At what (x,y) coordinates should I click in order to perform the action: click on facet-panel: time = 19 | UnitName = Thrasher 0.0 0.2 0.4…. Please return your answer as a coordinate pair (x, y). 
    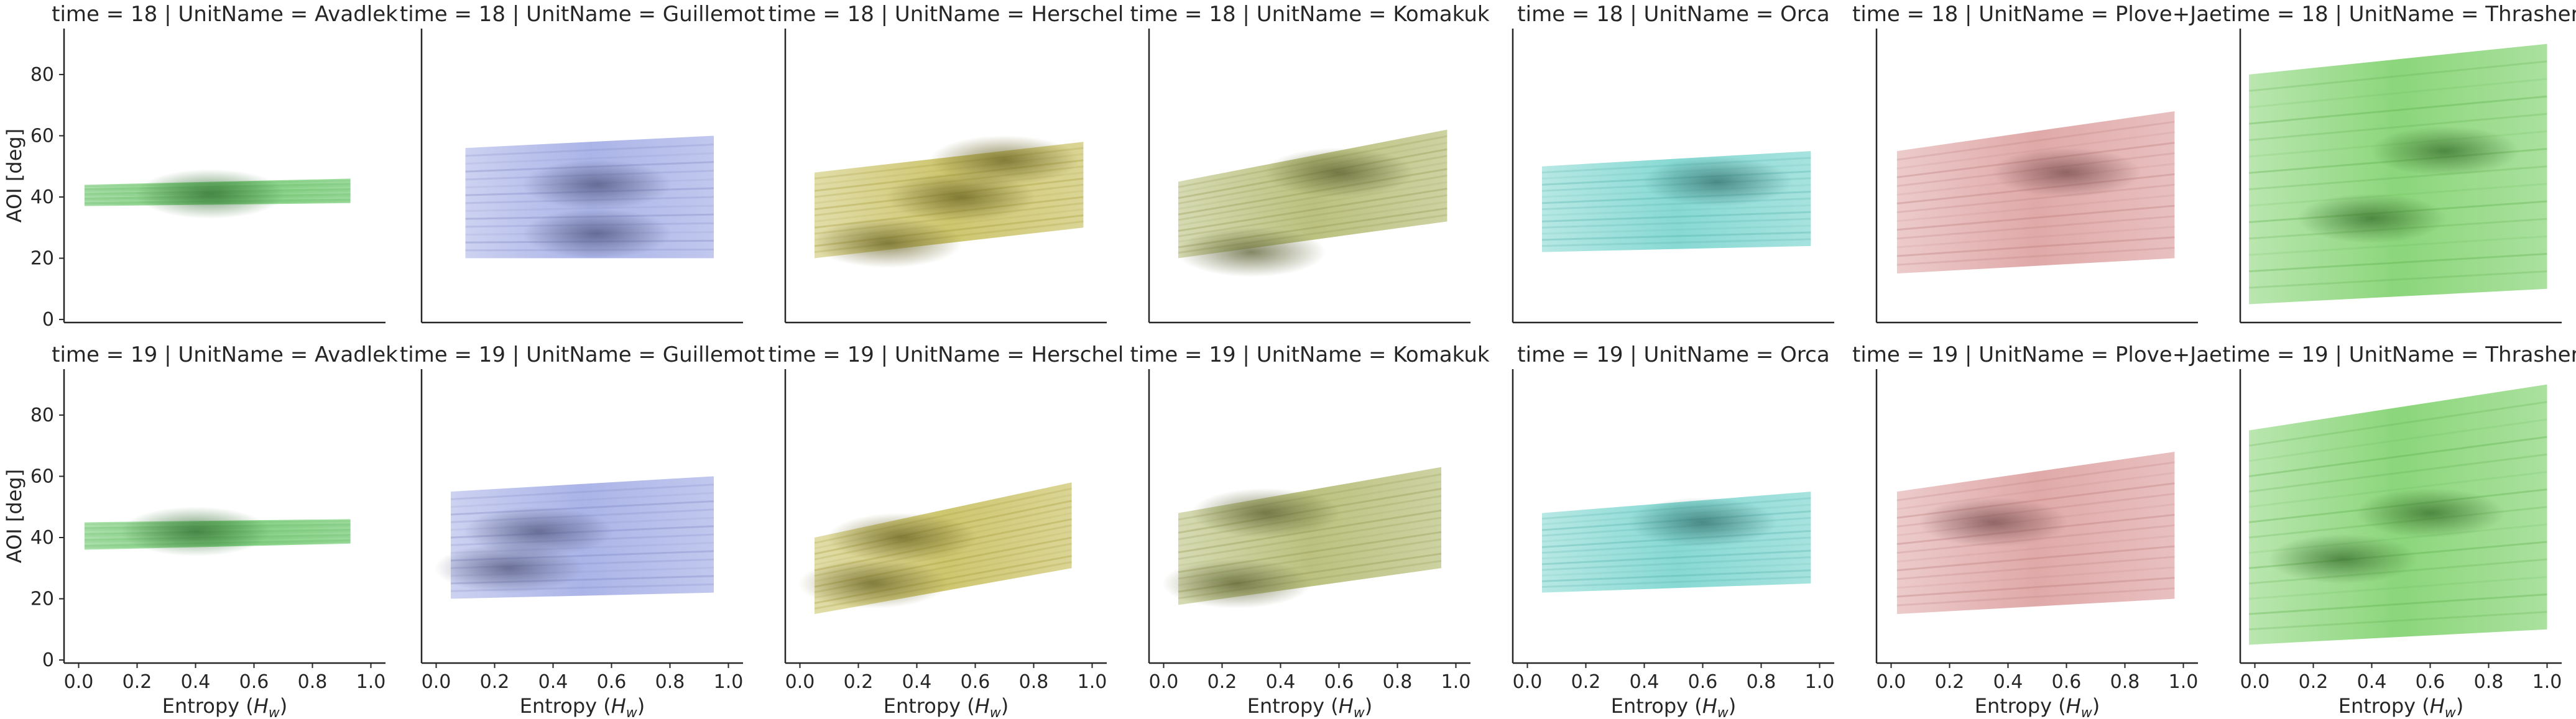
    Looking at the image, I should click on (2399, 530).